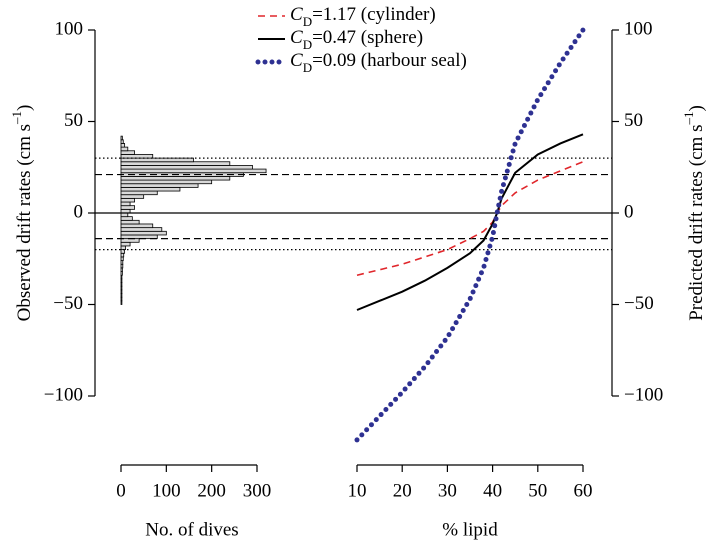 The image size is (711, 546). What do you see at coordinates (583, 490) in the screenshot?
I see `x-tick-label: 60` at bounding box center [583, 490].